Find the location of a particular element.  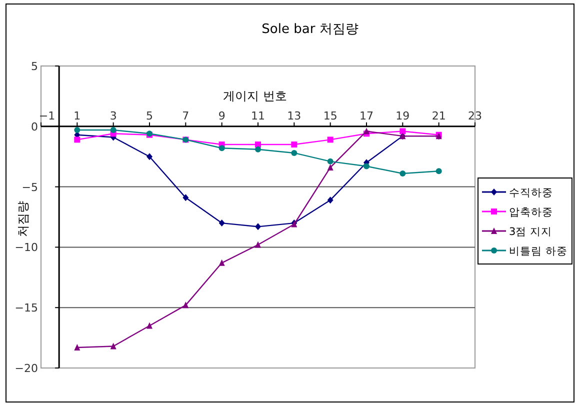

x-tick-label: 17 is located at coordinates (367, 115).